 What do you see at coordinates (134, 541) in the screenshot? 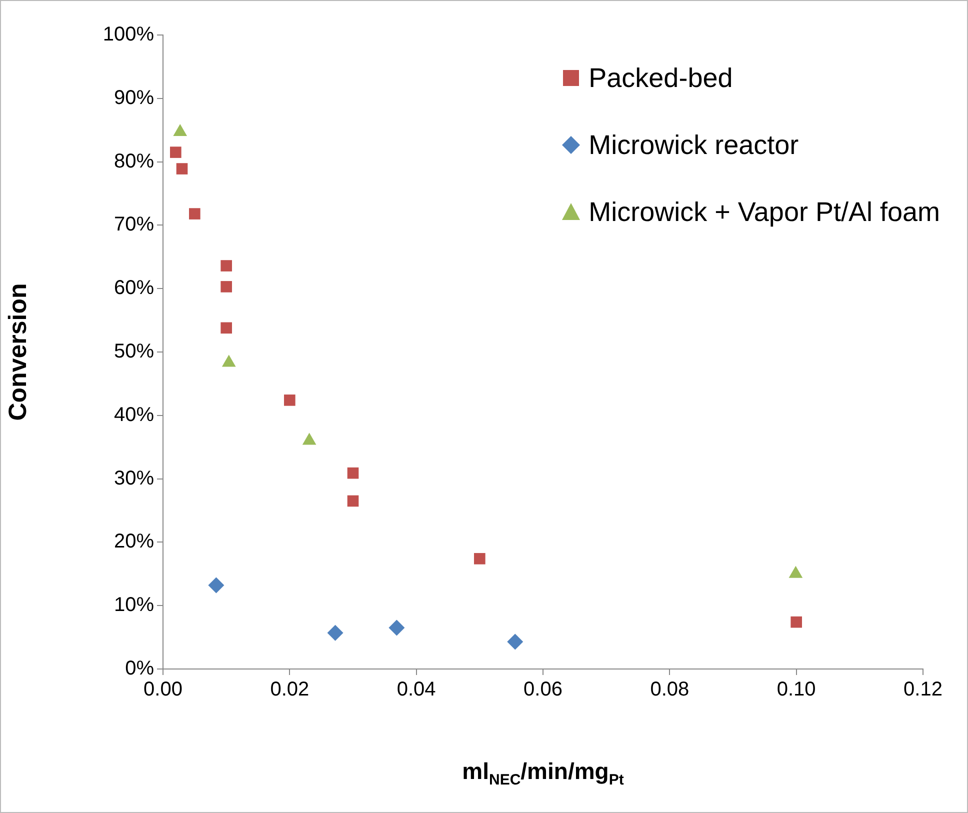
I see `y-tick-label: 20%` at bounding box center [134, 541].